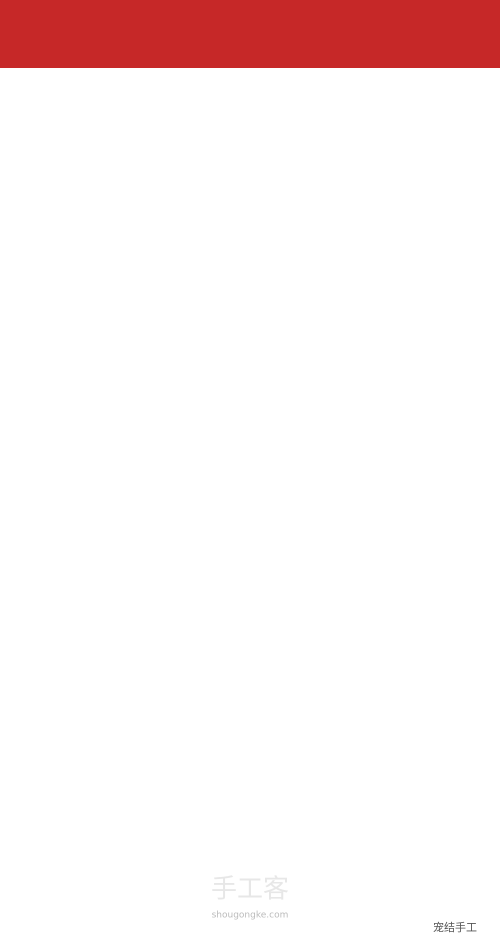  I want to click on preview-band, so click(250, 34).